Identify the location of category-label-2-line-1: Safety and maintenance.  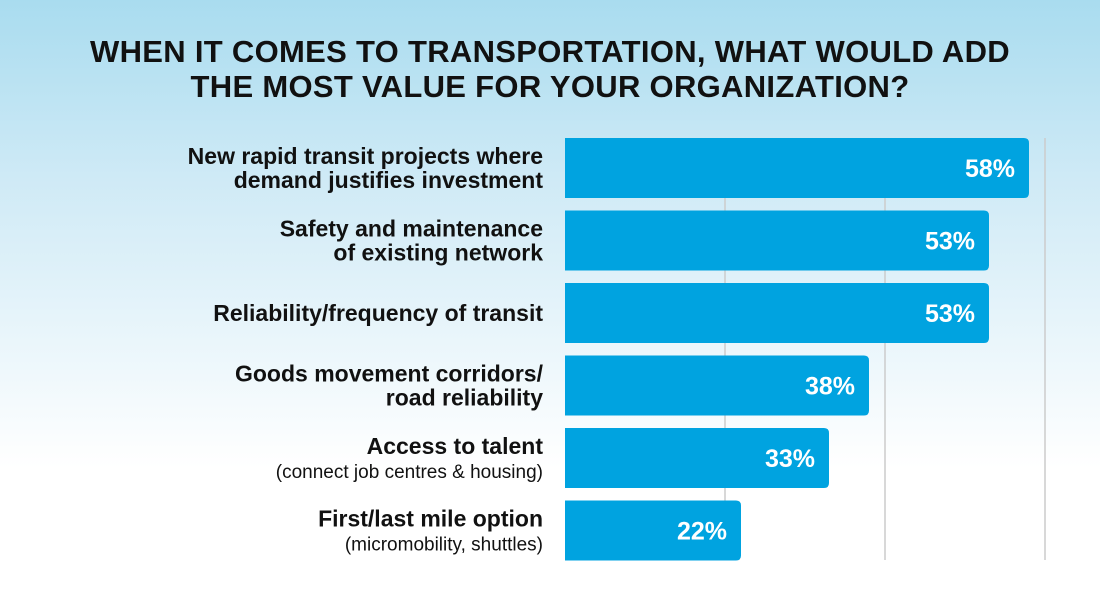
(411, 229).